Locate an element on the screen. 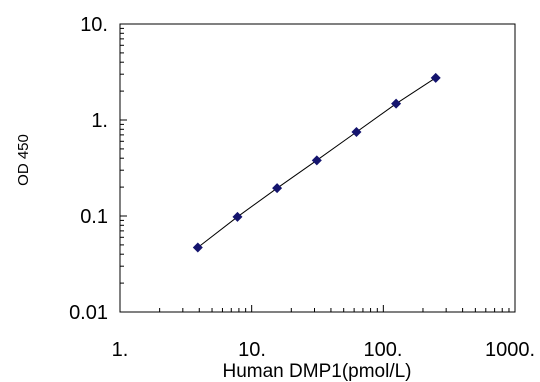  y-tick-label-10: 10. is located at coordinates (94, 25).